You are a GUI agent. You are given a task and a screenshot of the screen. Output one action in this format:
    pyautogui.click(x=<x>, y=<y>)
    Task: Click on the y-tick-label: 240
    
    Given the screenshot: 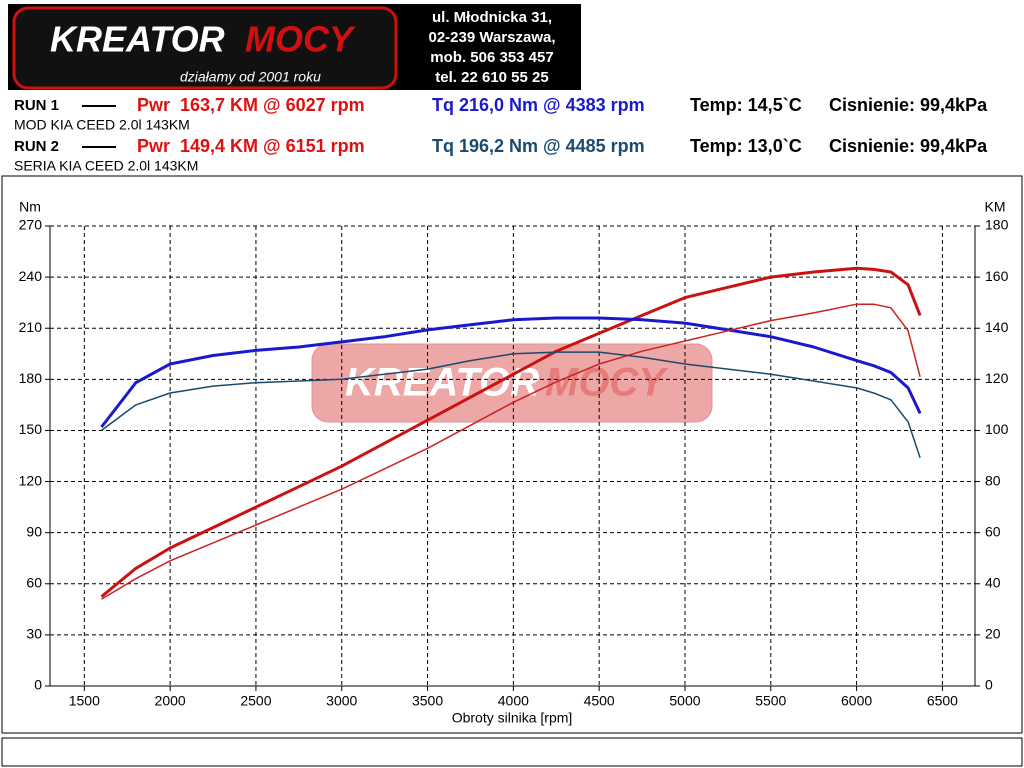 What is the action you would take?
    pyautogui.click(x=31, y=276)
    